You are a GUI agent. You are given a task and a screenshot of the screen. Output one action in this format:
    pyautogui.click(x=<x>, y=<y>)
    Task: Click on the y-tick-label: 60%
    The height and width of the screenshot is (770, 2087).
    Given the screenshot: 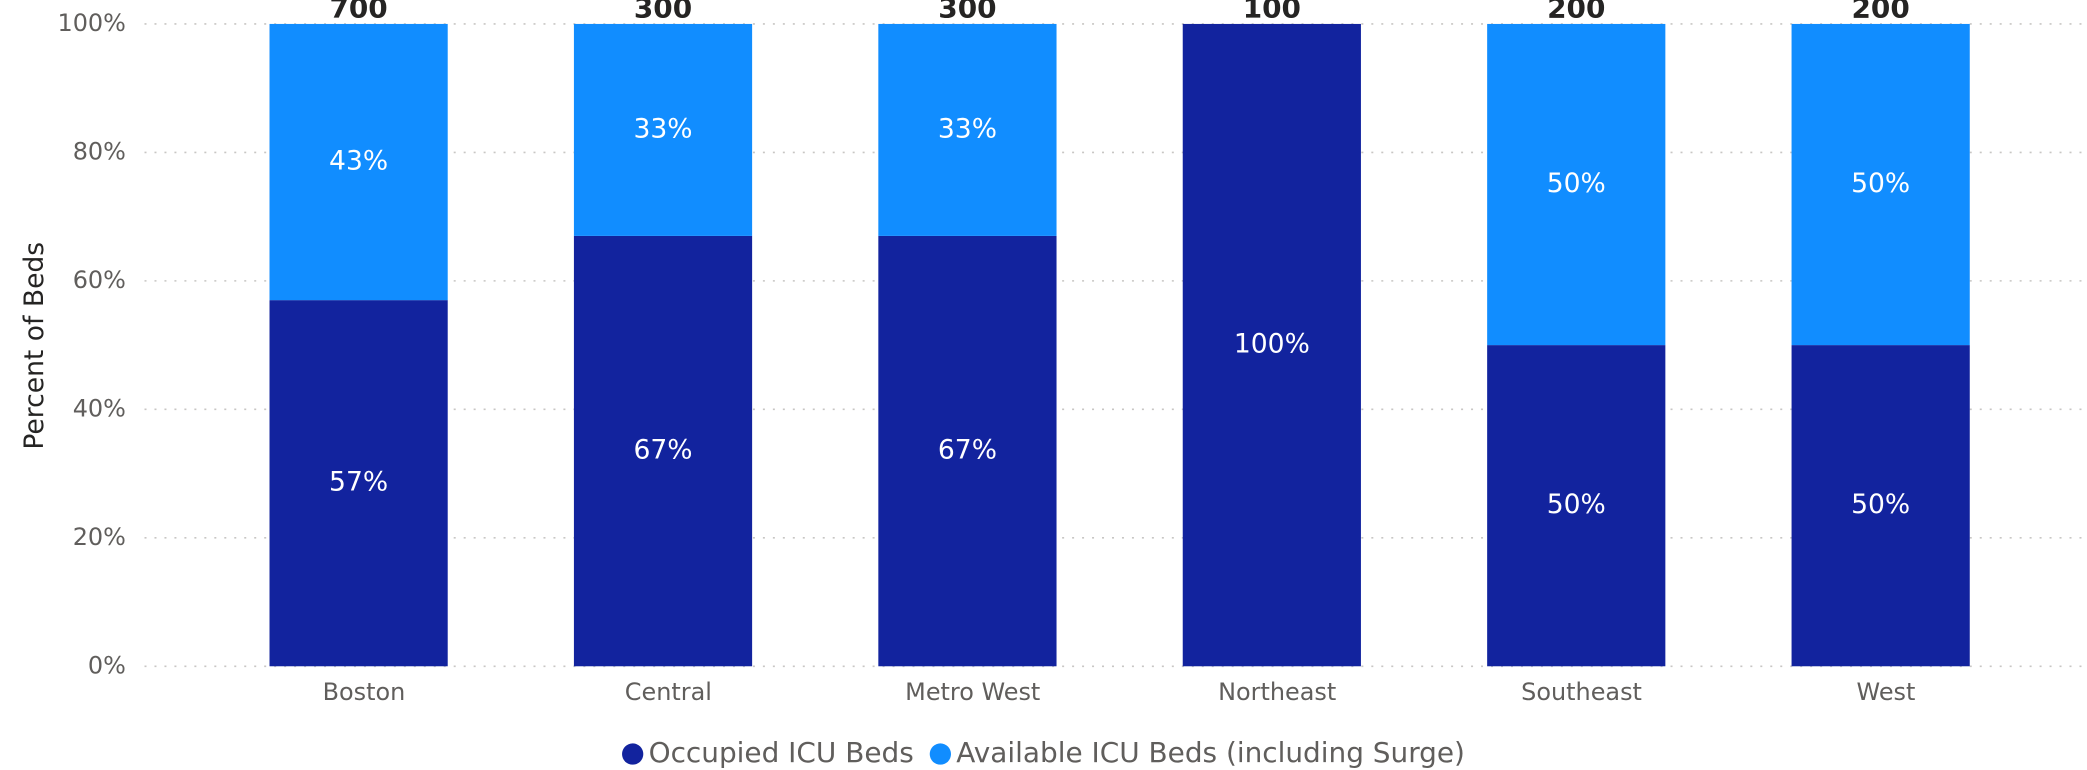 What is the action you would take?
    pyautogui.click(x=99, y=280)
    